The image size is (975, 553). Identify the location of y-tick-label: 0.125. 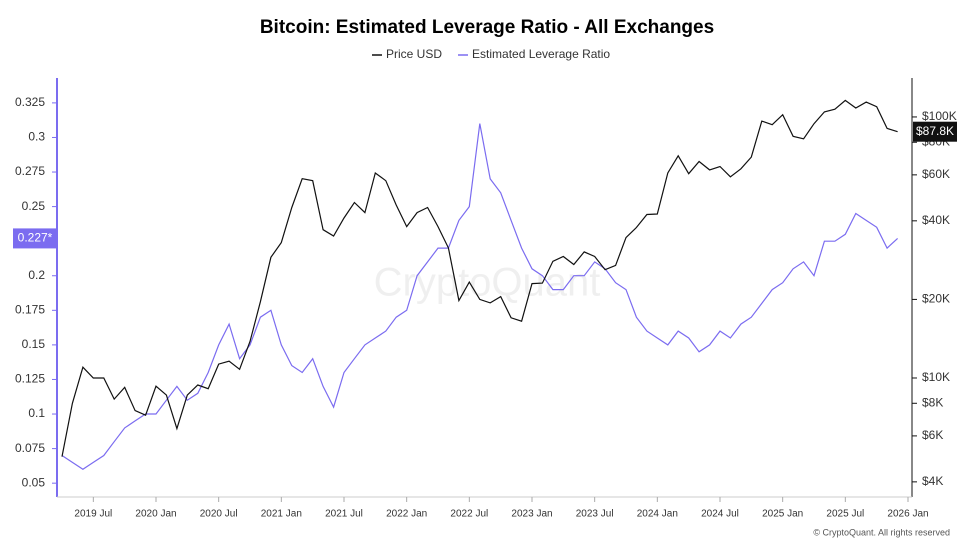
(30, 379).